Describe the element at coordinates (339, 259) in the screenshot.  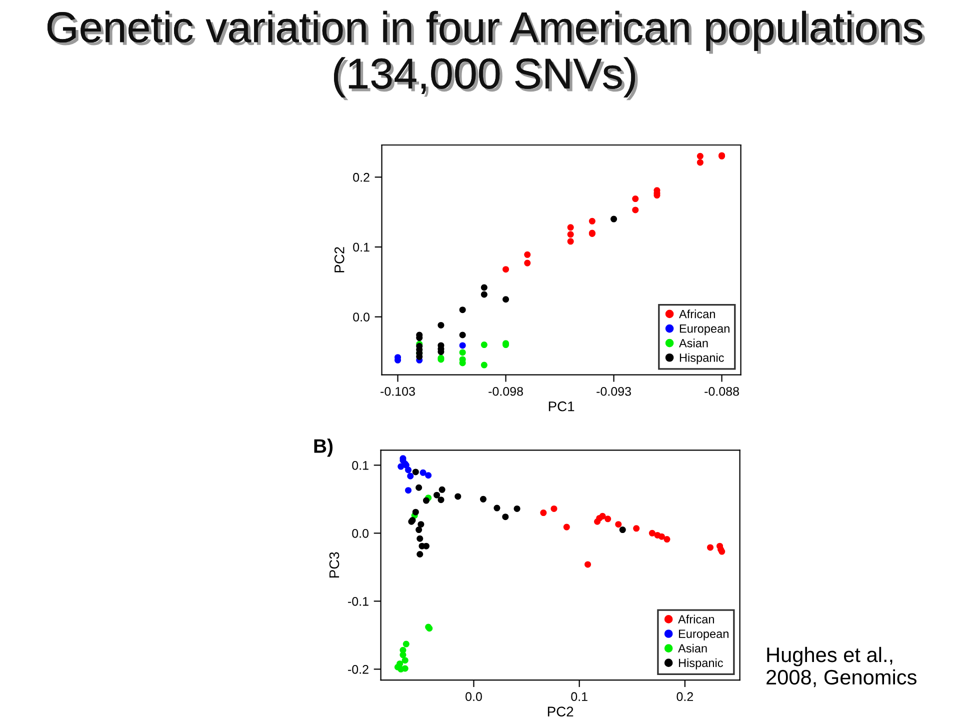
I see `y-axis-title: PC2` at that location.